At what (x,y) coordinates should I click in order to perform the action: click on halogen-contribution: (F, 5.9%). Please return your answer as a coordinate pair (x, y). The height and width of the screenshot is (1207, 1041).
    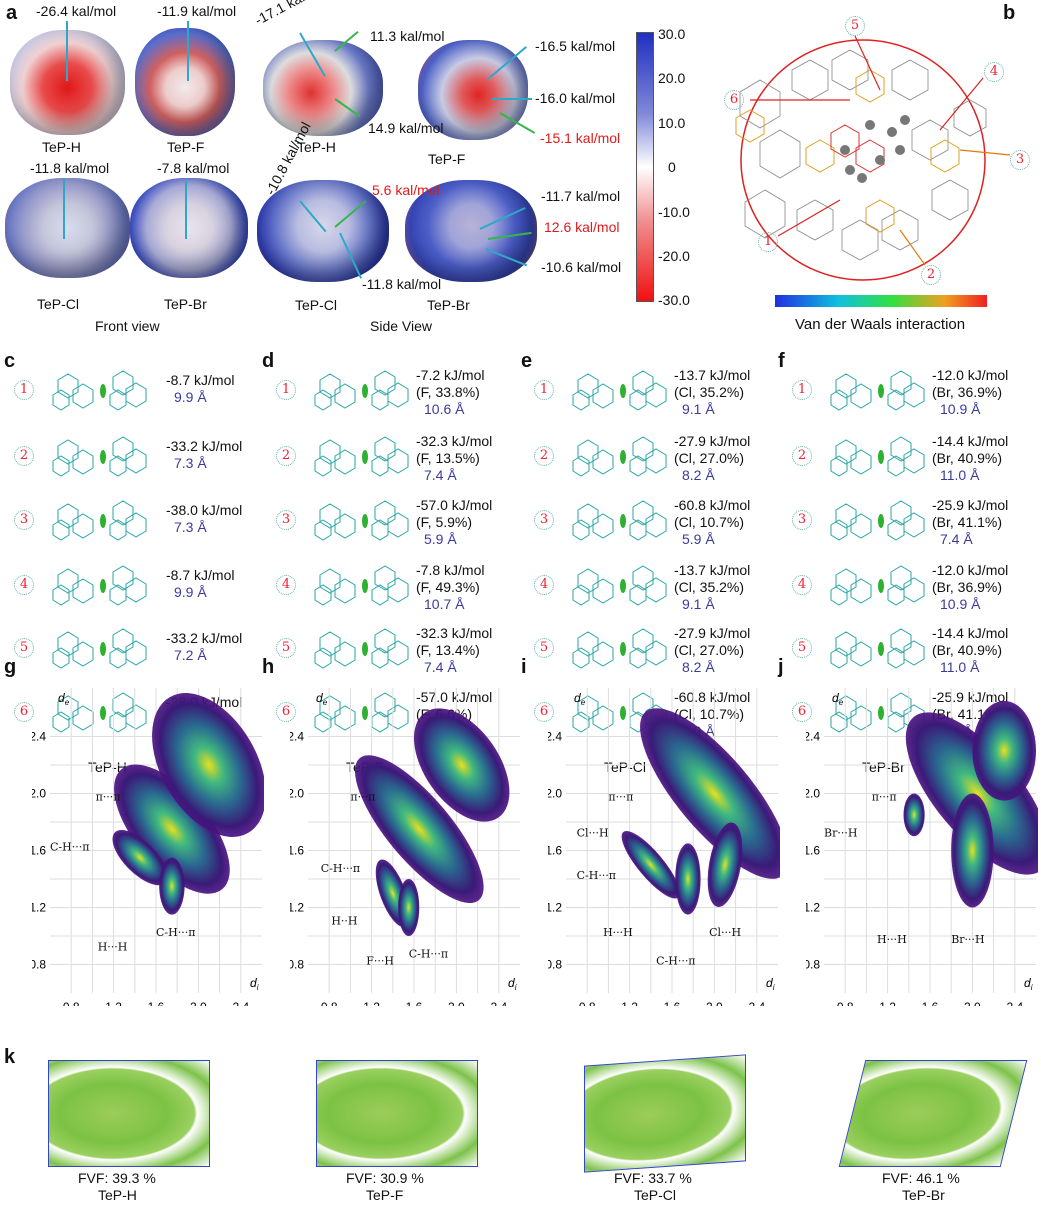
    Looking at the image, I should click on (444, 522).